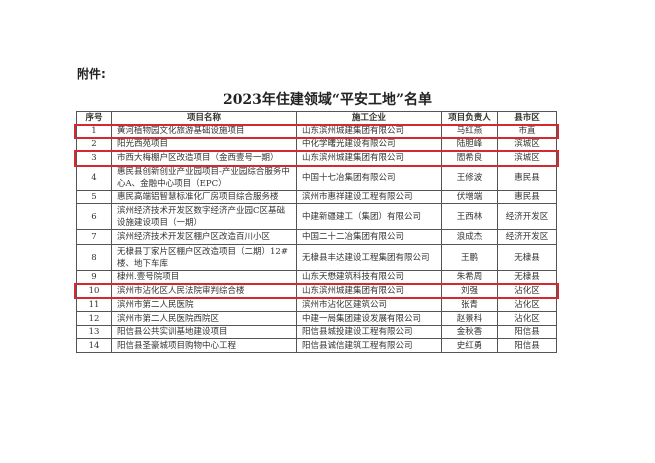 The height and width of the screenshot is (463, 655). I want to click on project-manager: 刘强, so click(469, 290).